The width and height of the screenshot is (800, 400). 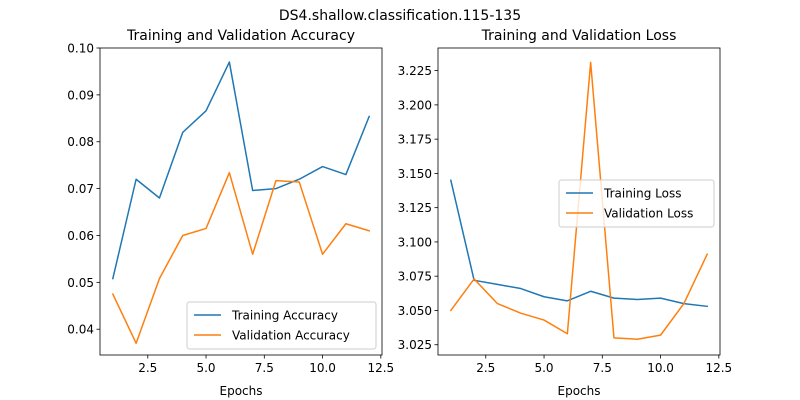 What do you see at coordinates (400, 16) in the screenshot?
I see `figure-suptitle: DS4.shallow.classification.115-135` at bounding box center [400, 16].